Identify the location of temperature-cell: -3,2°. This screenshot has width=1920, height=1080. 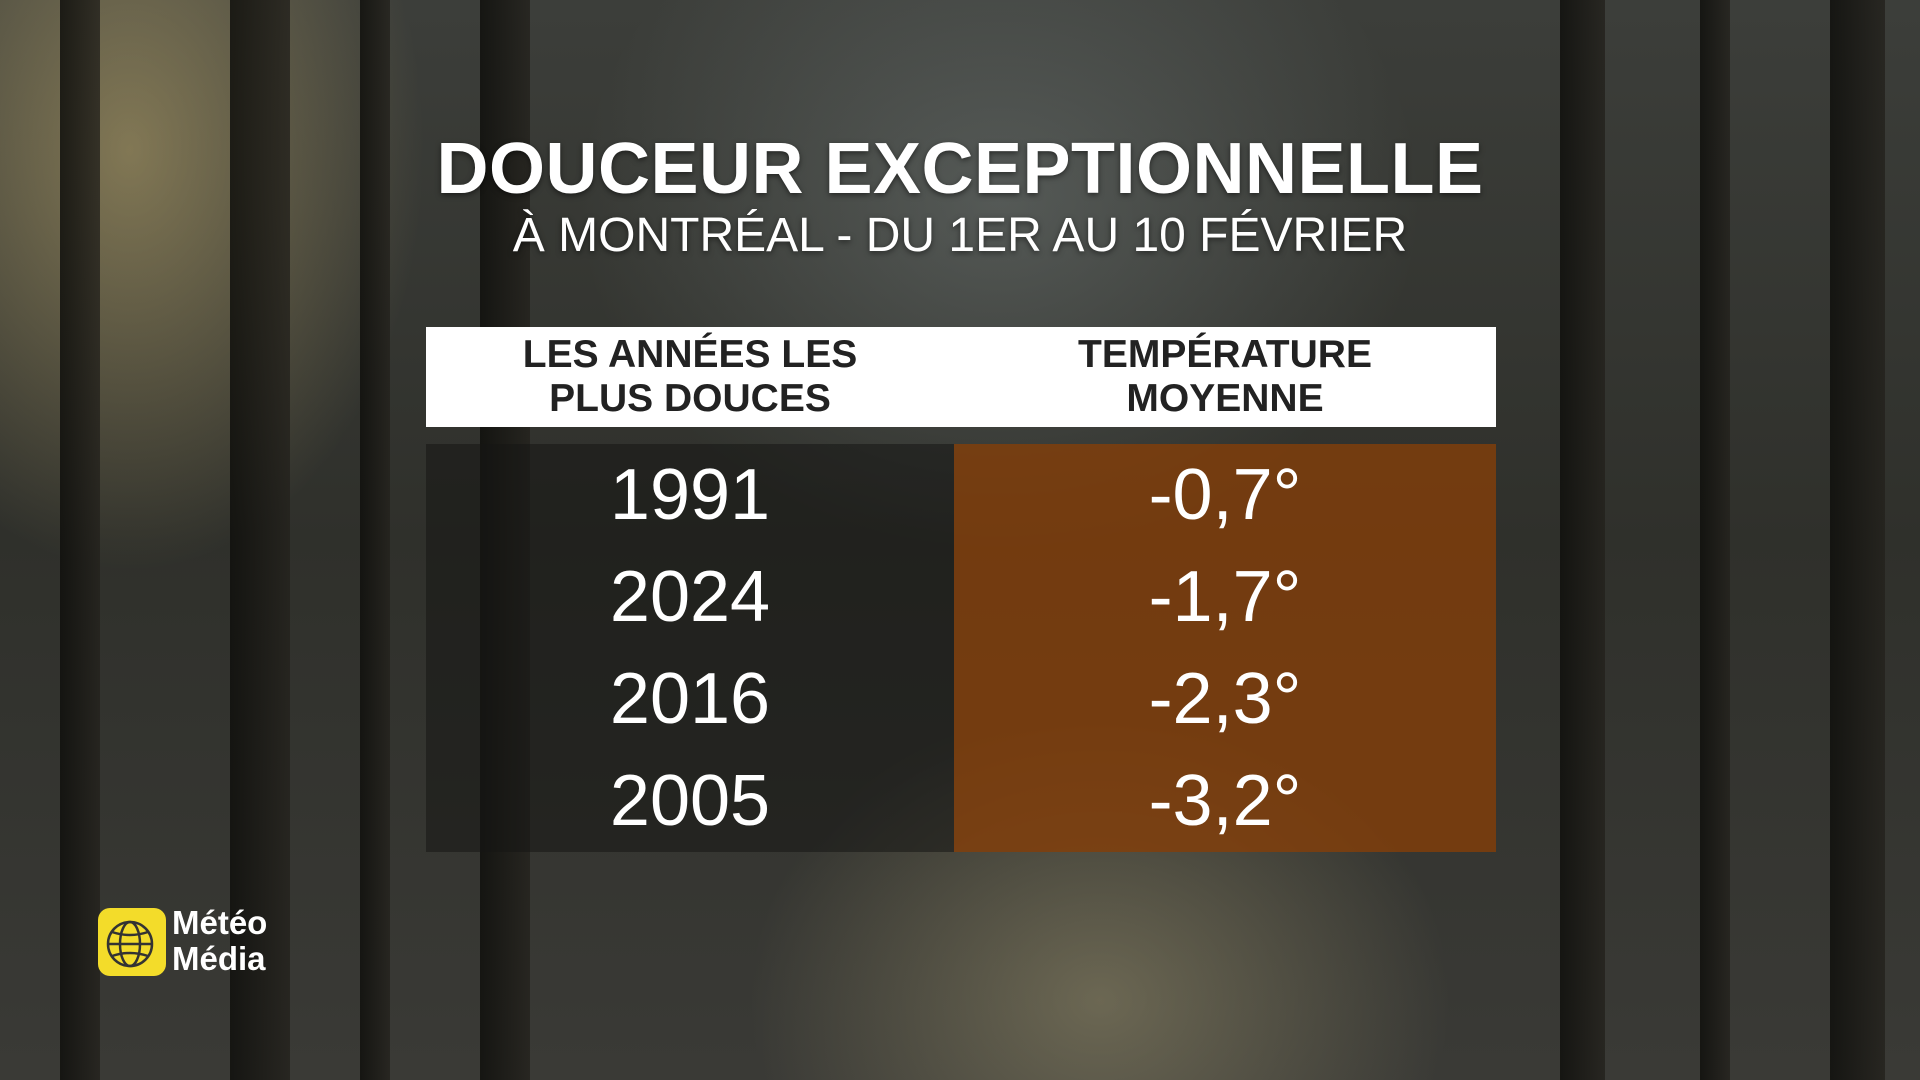
(1225, 801).